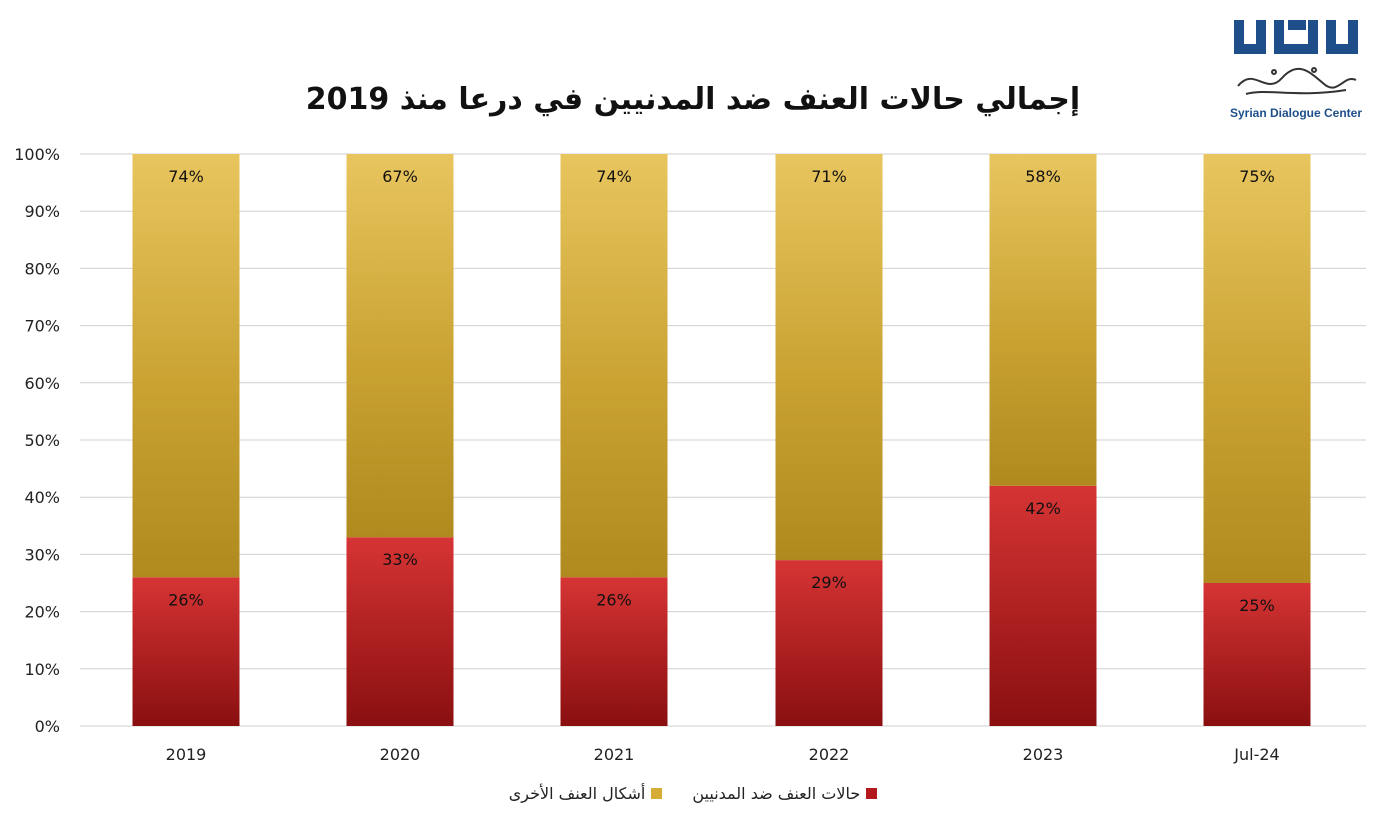 The height and width of the screenshot is (824, 1386). I want to click on syrian-dialogue-center-logo: Syrian Dialogue Center, so click(1296, 70).